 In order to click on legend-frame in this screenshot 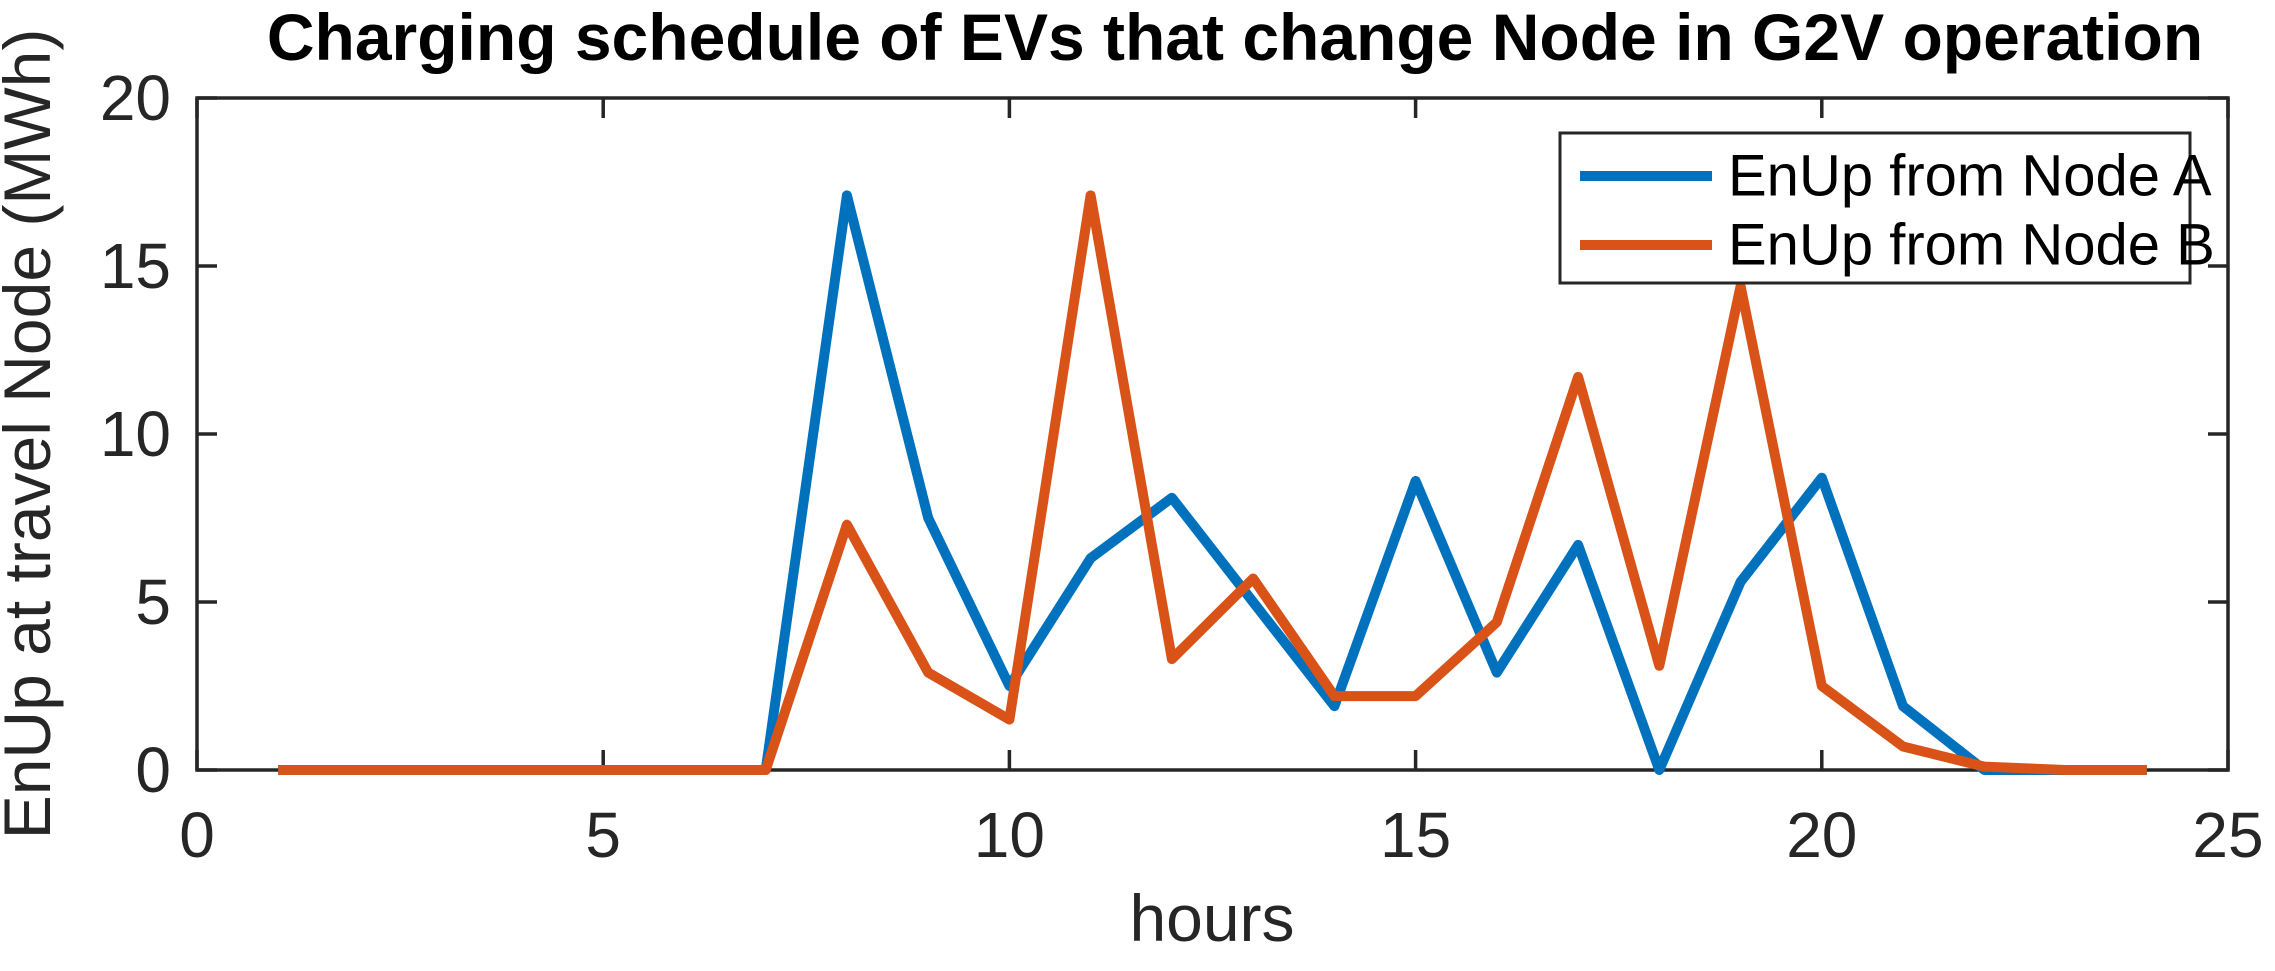, I will do `click(1875, 208)`.